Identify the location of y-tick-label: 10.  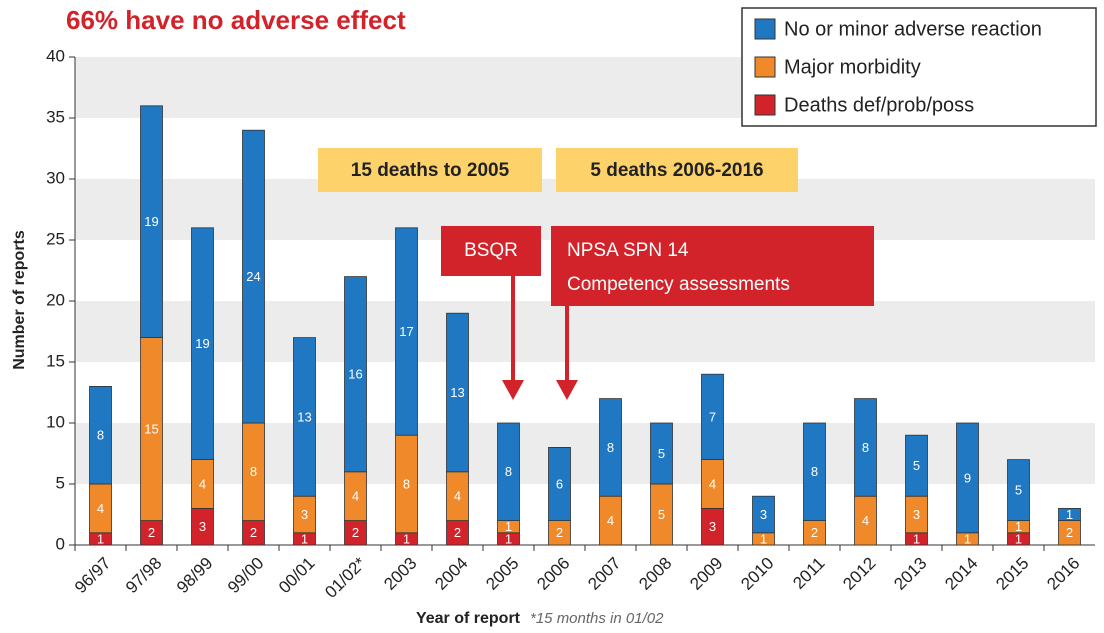
(55, 421).